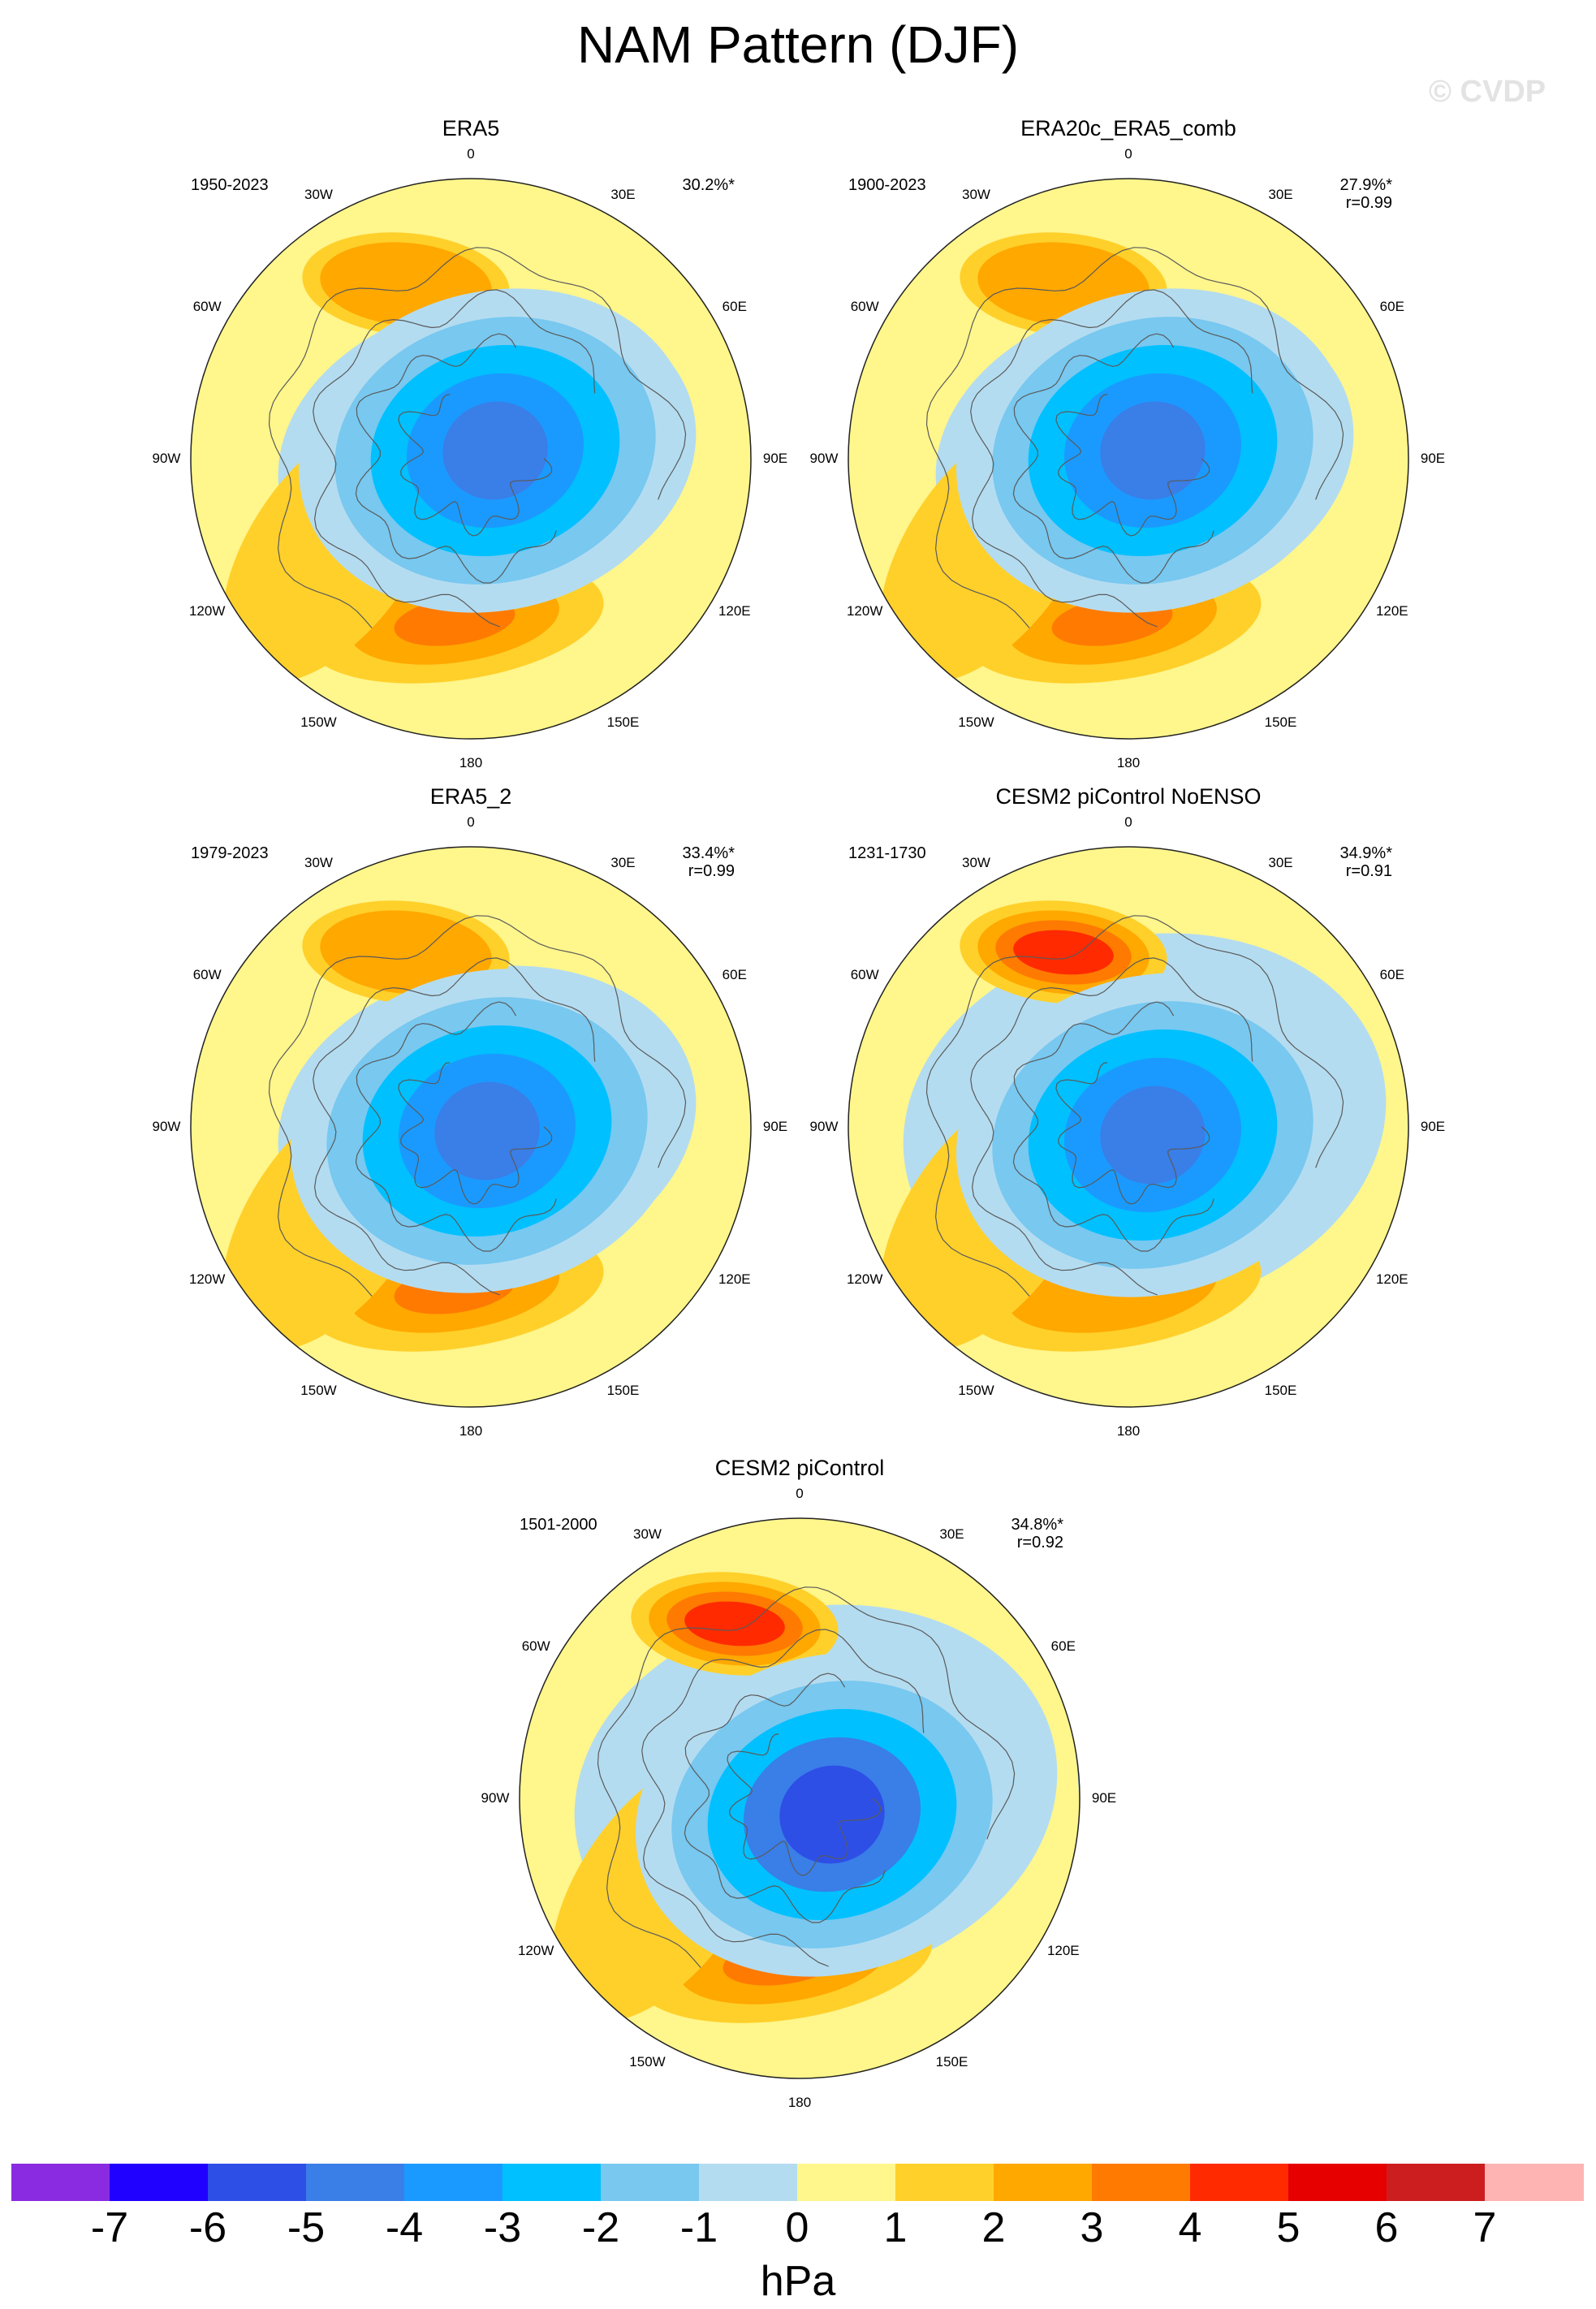 The image size is (1596, 2309). Describe the element at coordinates (230, 853) in the screenshot. I see `panel-period: 1979-2023` at that location.